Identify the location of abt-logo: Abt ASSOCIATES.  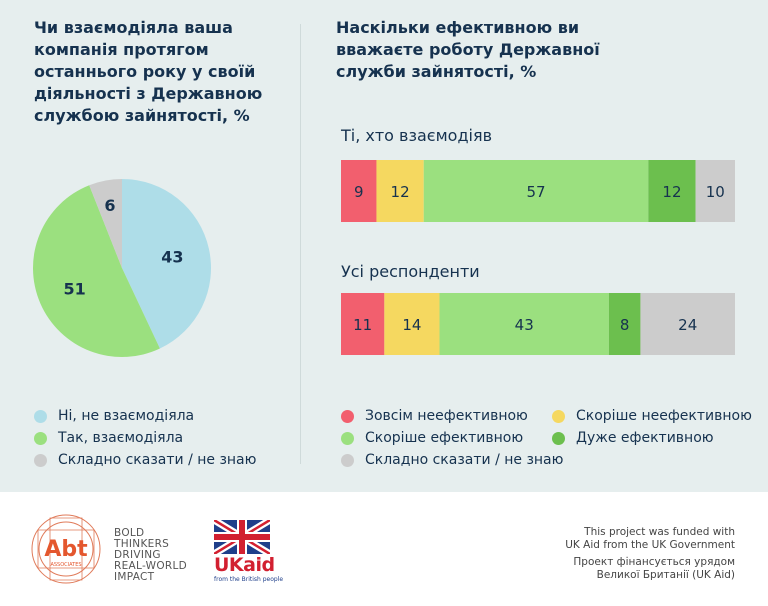
(66, 549).